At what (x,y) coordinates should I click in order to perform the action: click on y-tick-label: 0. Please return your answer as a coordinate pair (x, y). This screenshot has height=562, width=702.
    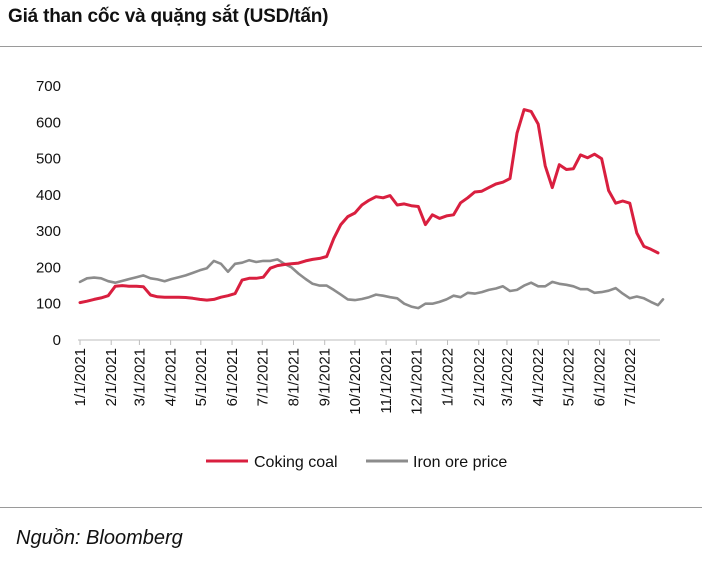
    Looking at the image, I should click on (57, 340).